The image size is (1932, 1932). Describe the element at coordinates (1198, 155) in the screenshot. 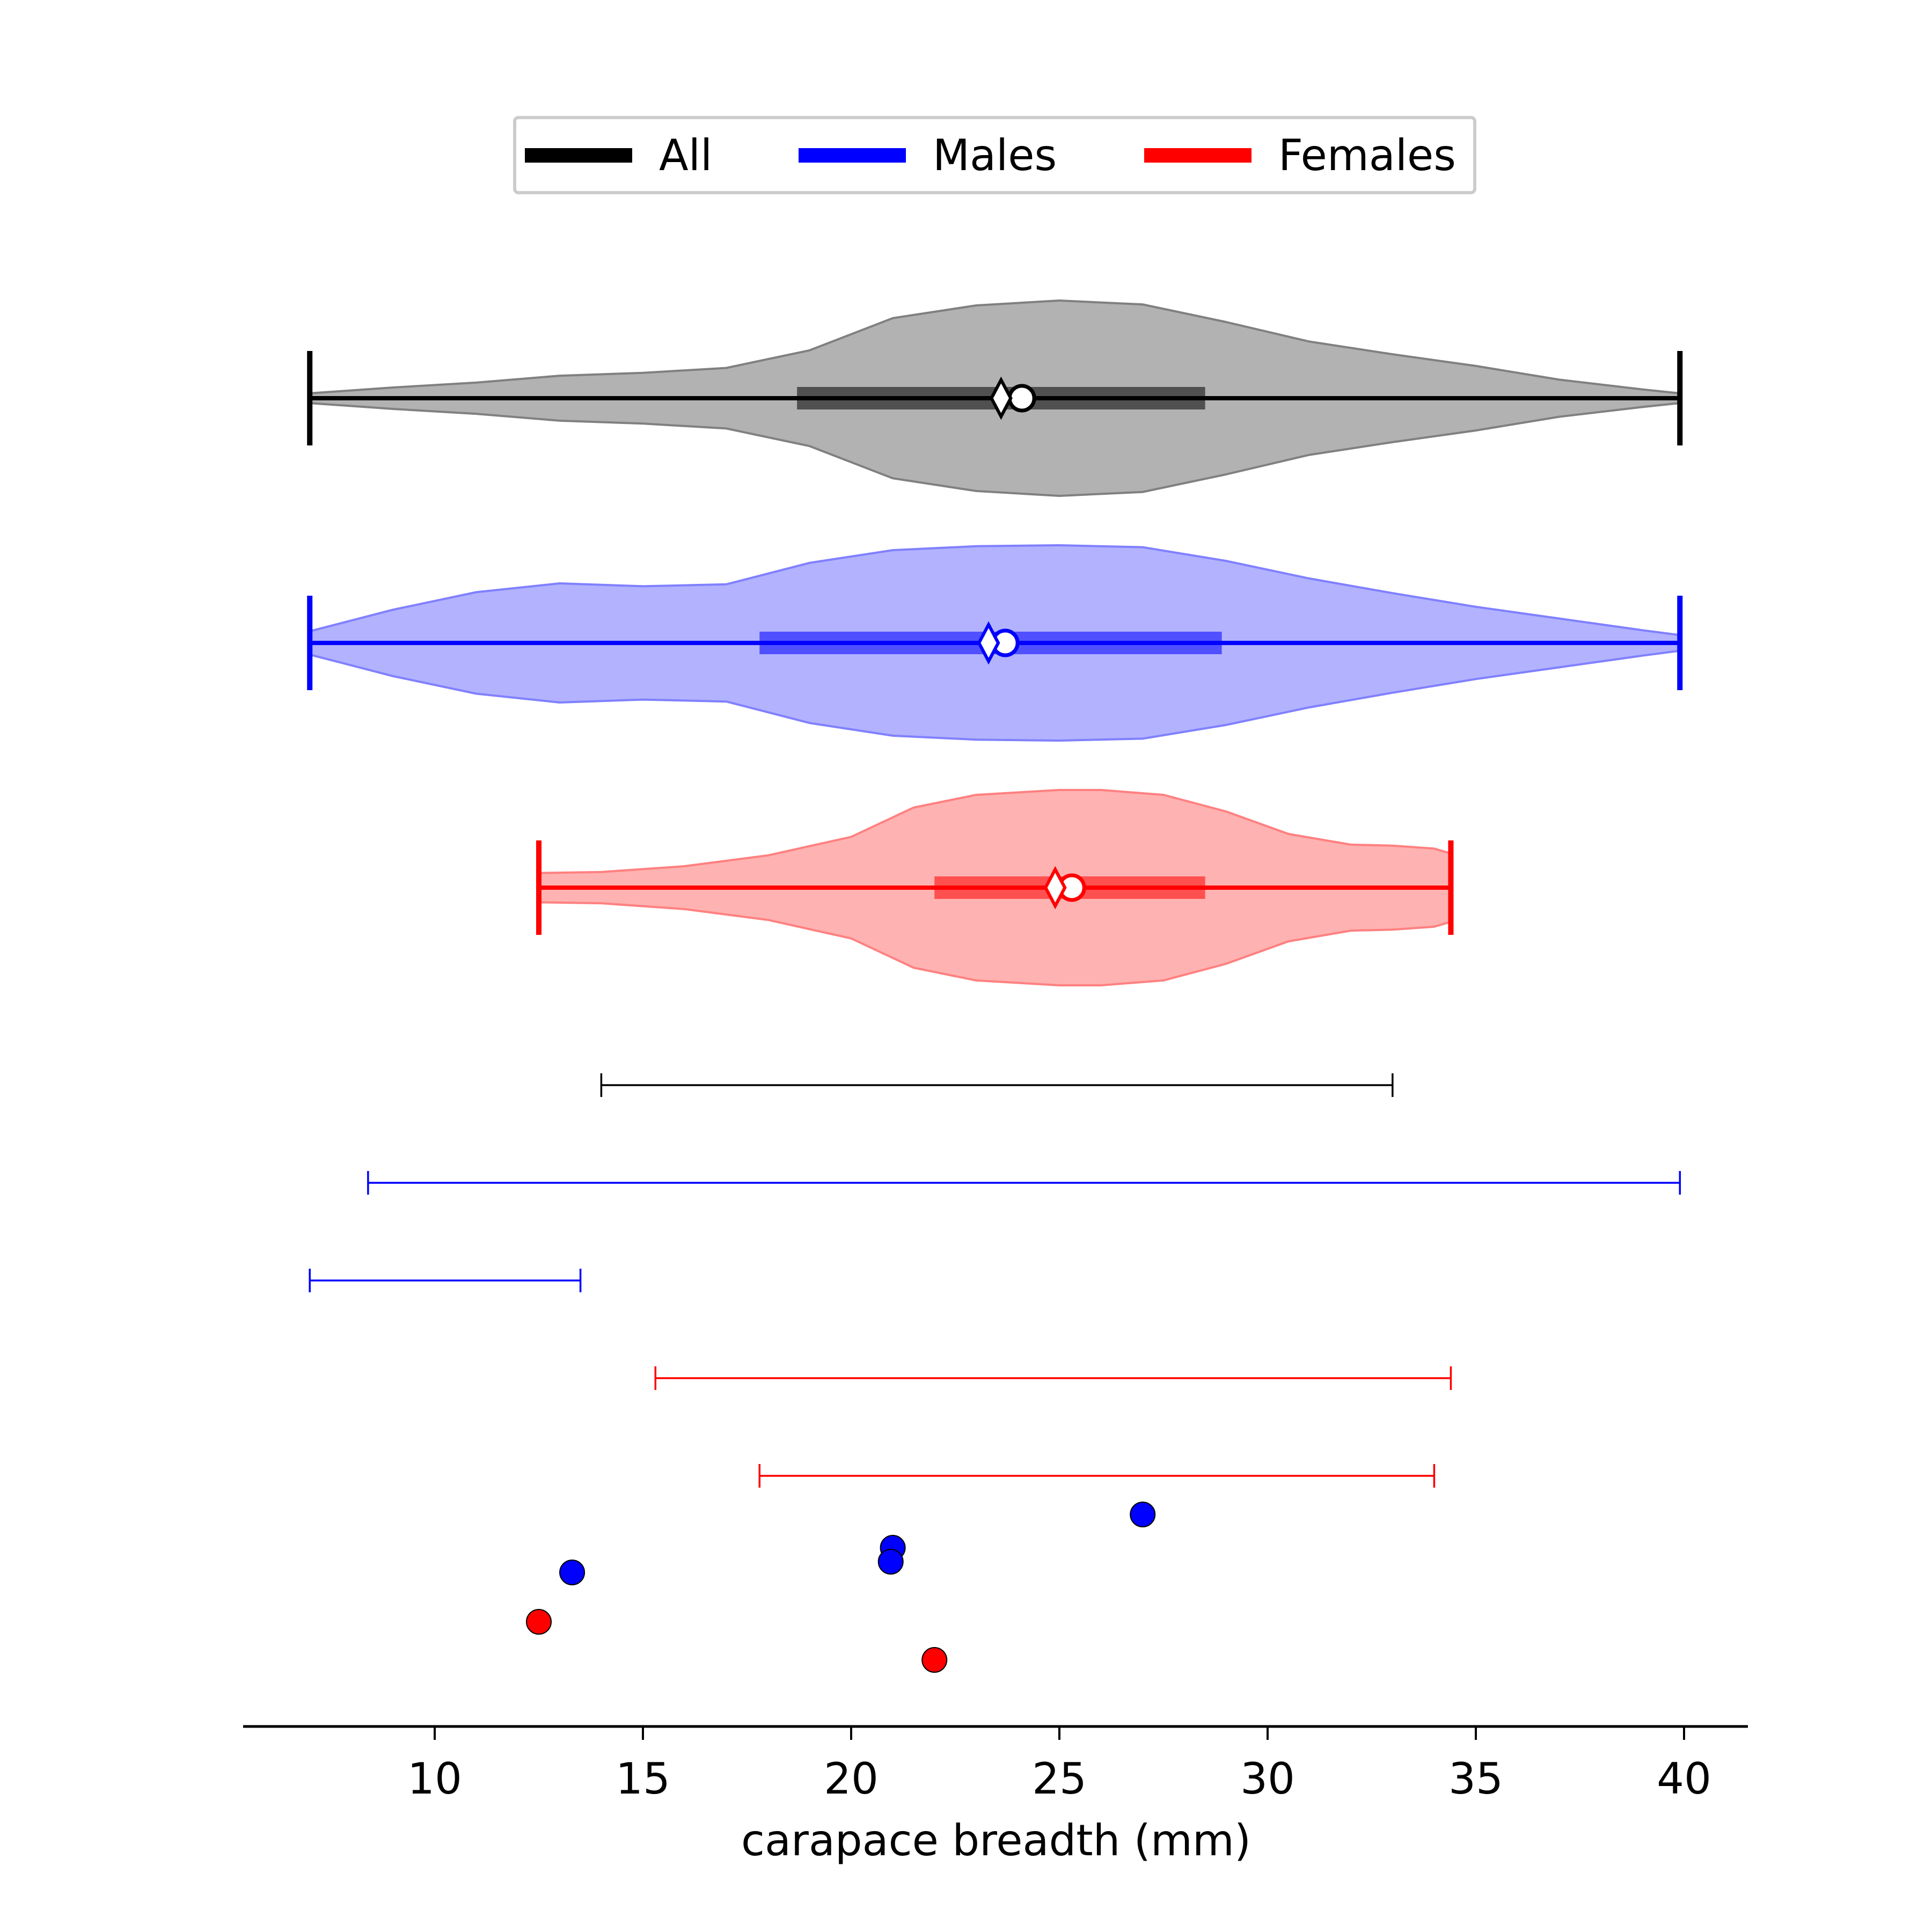

I see `legend-swatch-females` at that location.